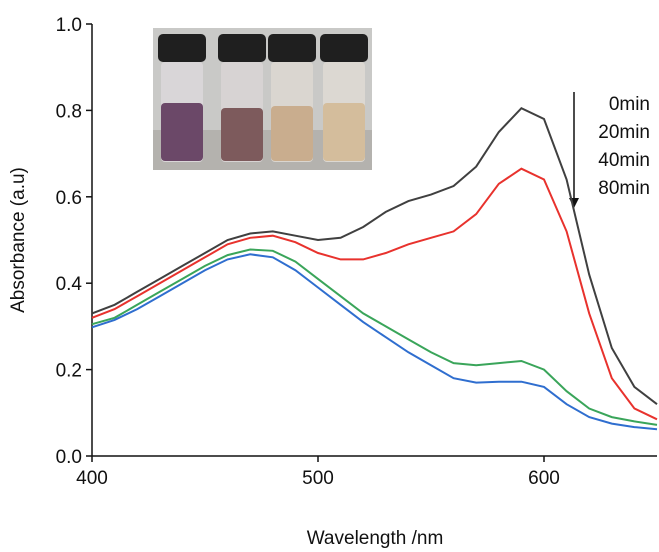 The width and height of the screenshot is (659, 552). I want to click on legend-label: 20min, so click(624, 132).